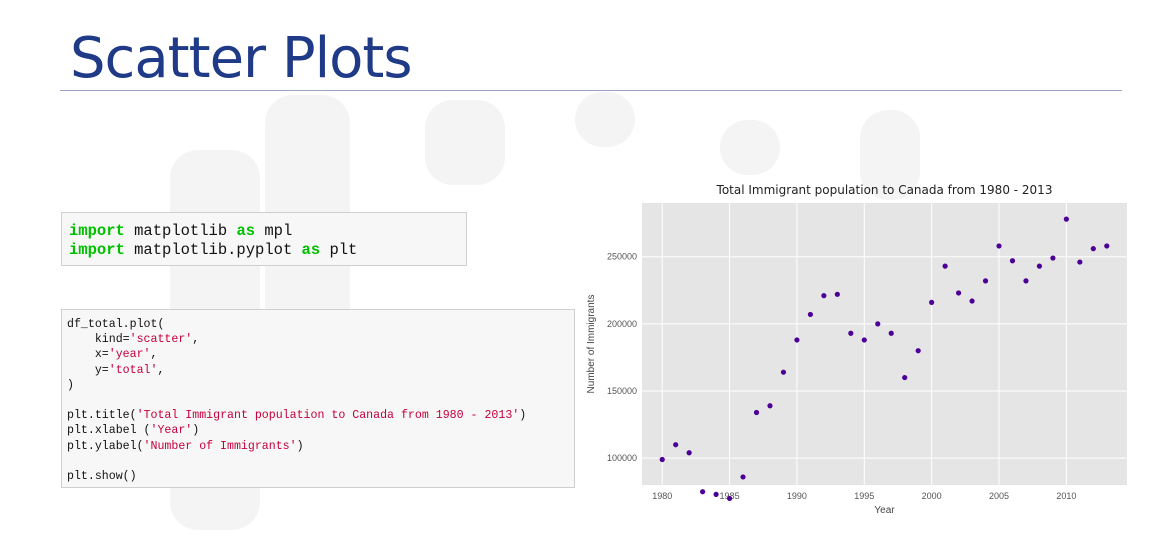 The image size is (1169, 552). Describe the element at coordinates (662, 496) in the screenshot. I see `x-tick-label: 1980` at that location.